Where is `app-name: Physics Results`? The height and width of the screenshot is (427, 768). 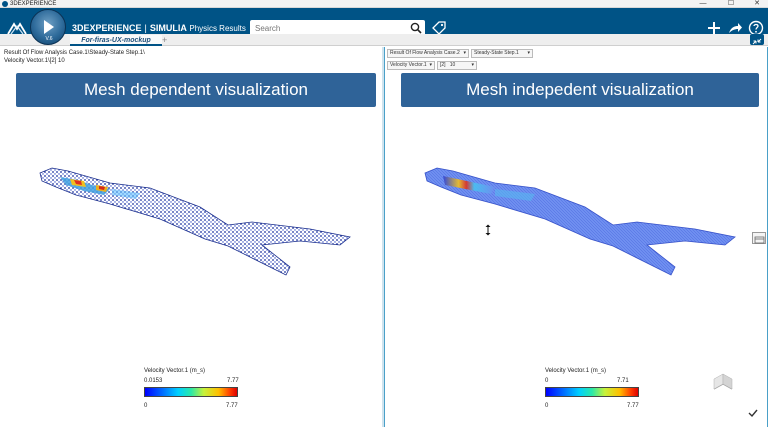 app-name: Physics Results is located at coordinates (217, 28).